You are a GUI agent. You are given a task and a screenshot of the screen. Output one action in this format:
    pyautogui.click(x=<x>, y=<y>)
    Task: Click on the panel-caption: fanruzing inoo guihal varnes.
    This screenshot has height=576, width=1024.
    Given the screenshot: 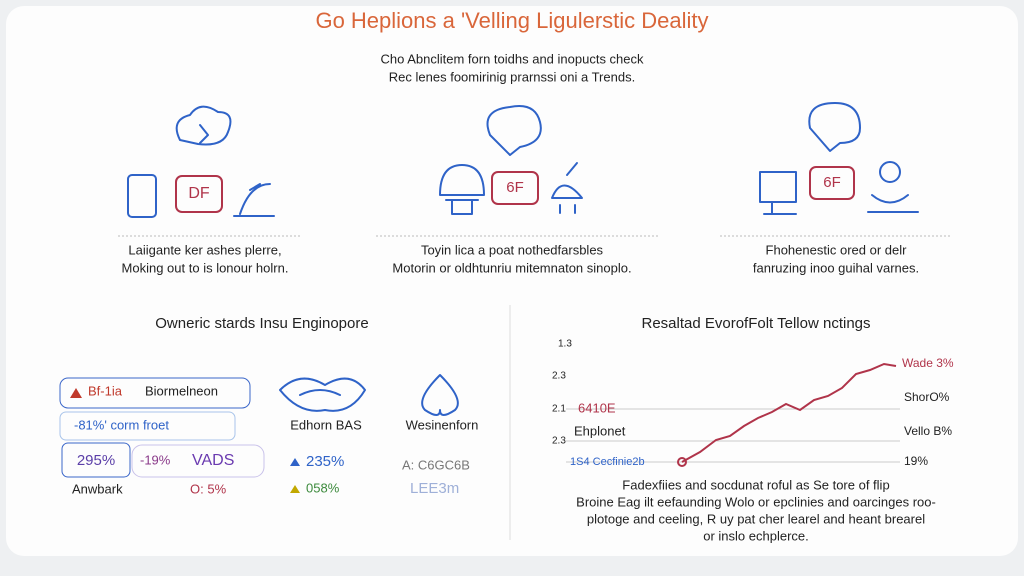 What is the action you would take?
    pyautogui.click(x=836, y=267)
    